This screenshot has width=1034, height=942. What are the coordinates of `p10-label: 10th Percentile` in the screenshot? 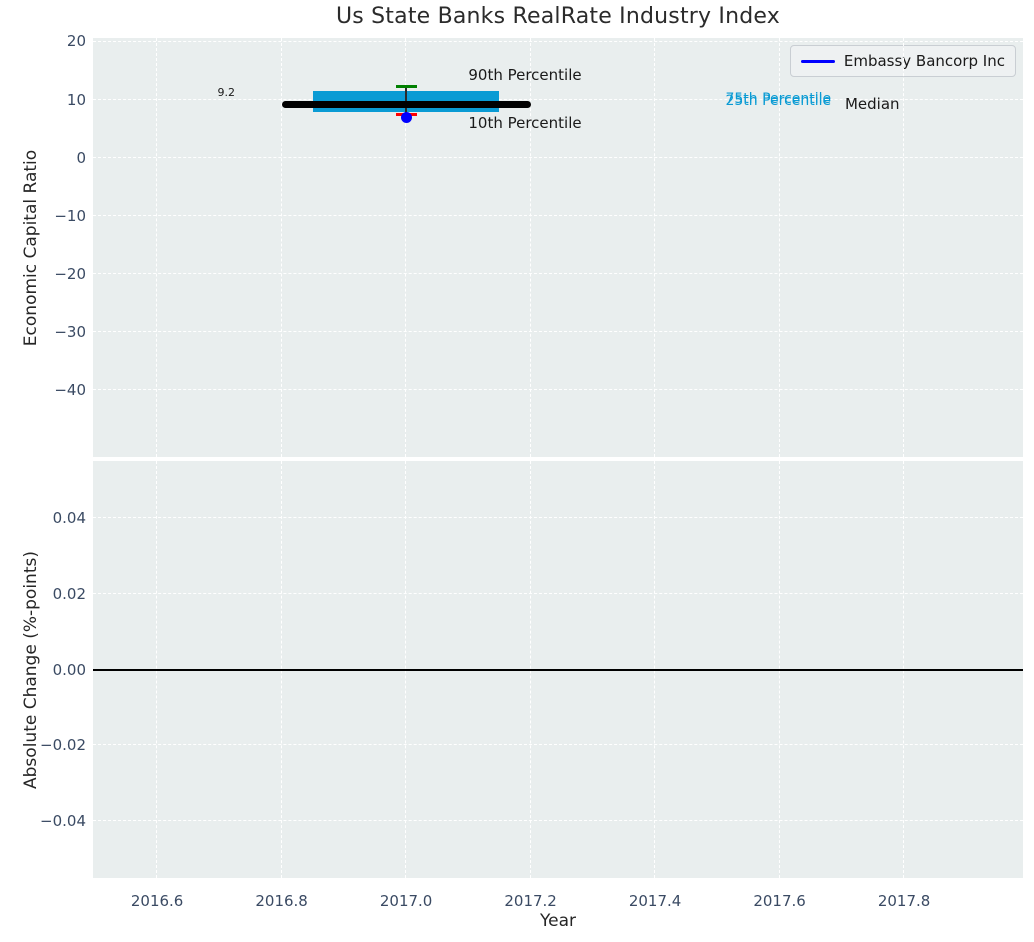 It's located at (525, 122).